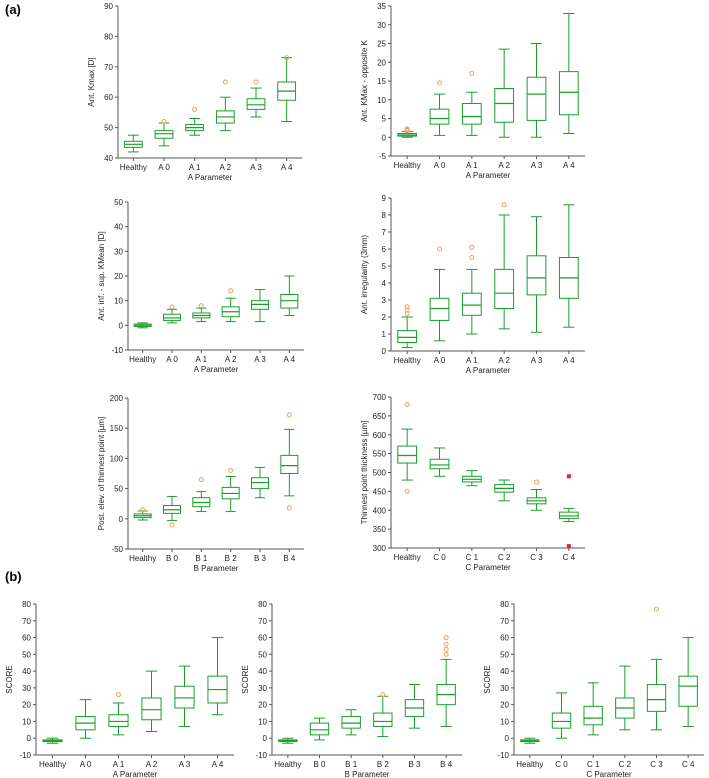  I want to click on y-tick-label: 10, so click(262, 721).